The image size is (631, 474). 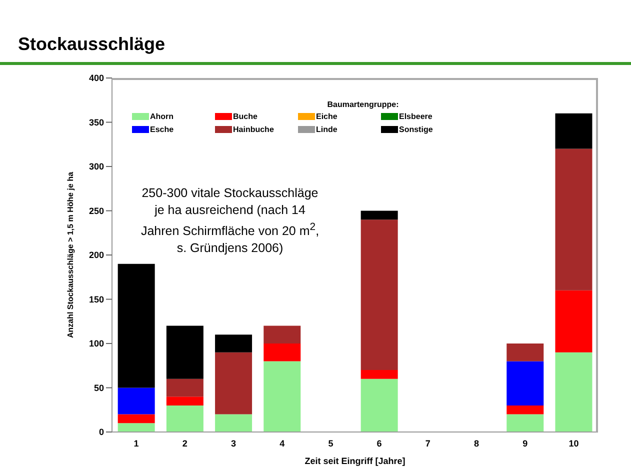 What do you see at coordinates (230, 221) in the screenshot?
I see `text: 250-300 vitale Stockausschläge je ha ausreichend (nach 14 Jahren Schirmfläche von 20 m$^{2}$, s. Gründjens 2006)` at bounding box center [230, 221].